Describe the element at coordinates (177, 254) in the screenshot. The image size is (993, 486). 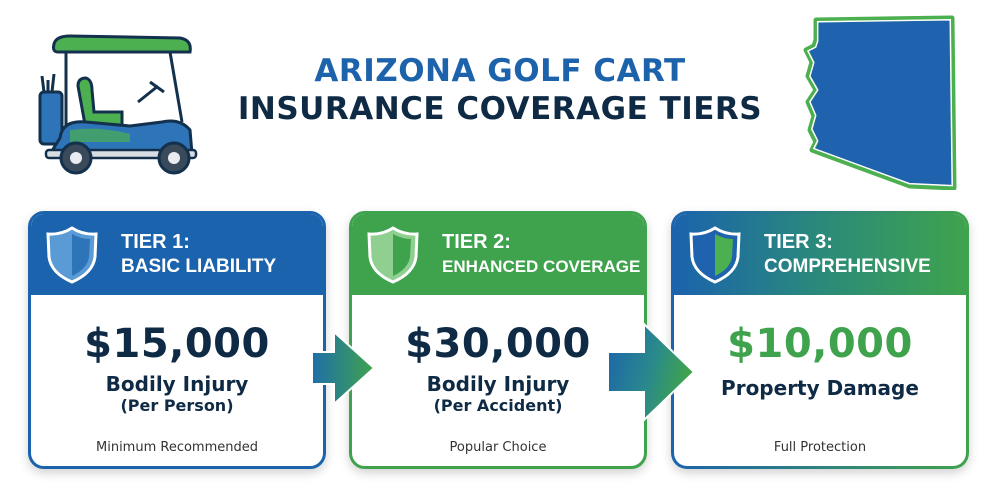
I see `tier-1-header: TIER 1: BASIC LIABILITY` at that location.